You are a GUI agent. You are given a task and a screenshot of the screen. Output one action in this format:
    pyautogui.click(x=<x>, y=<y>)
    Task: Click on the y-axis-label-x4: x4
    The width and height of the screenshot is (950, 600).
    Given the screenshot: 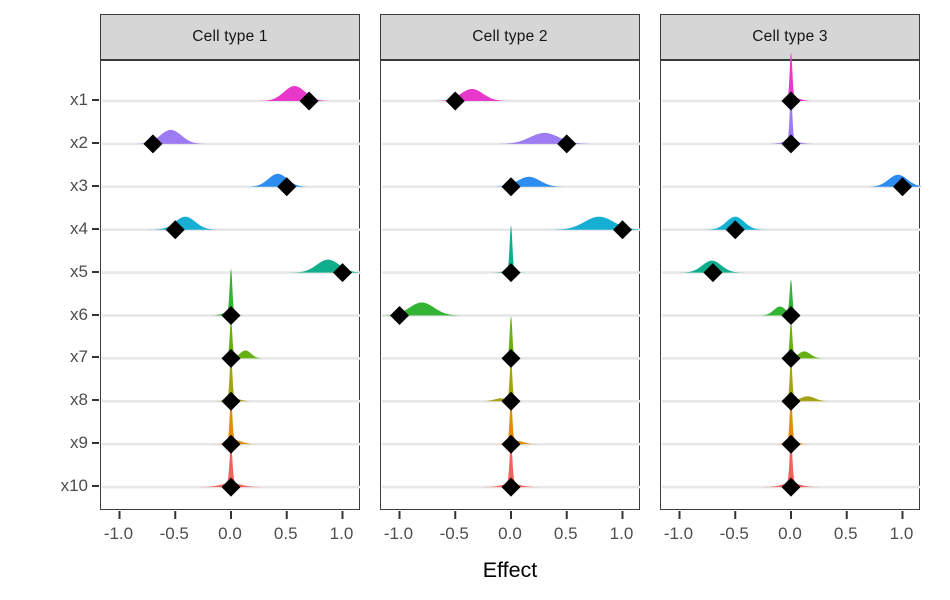 What is the action you would take?
    pyautogui.click(x=79, y=228)
    